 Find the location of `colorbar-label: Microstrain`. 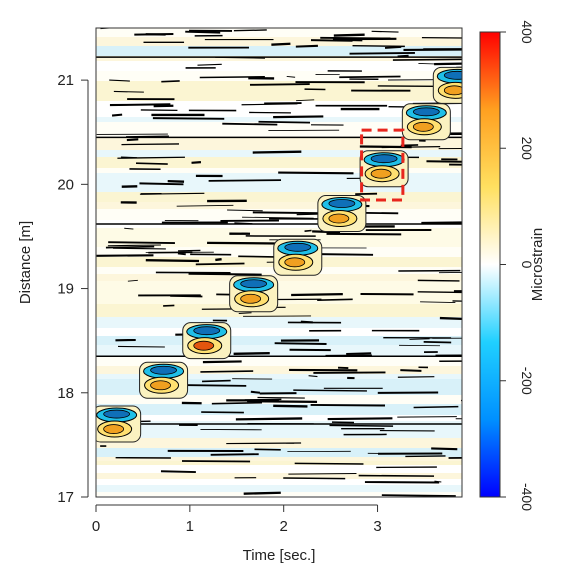

colorbar-label: Microstrain is located at coordinates (537, 264).